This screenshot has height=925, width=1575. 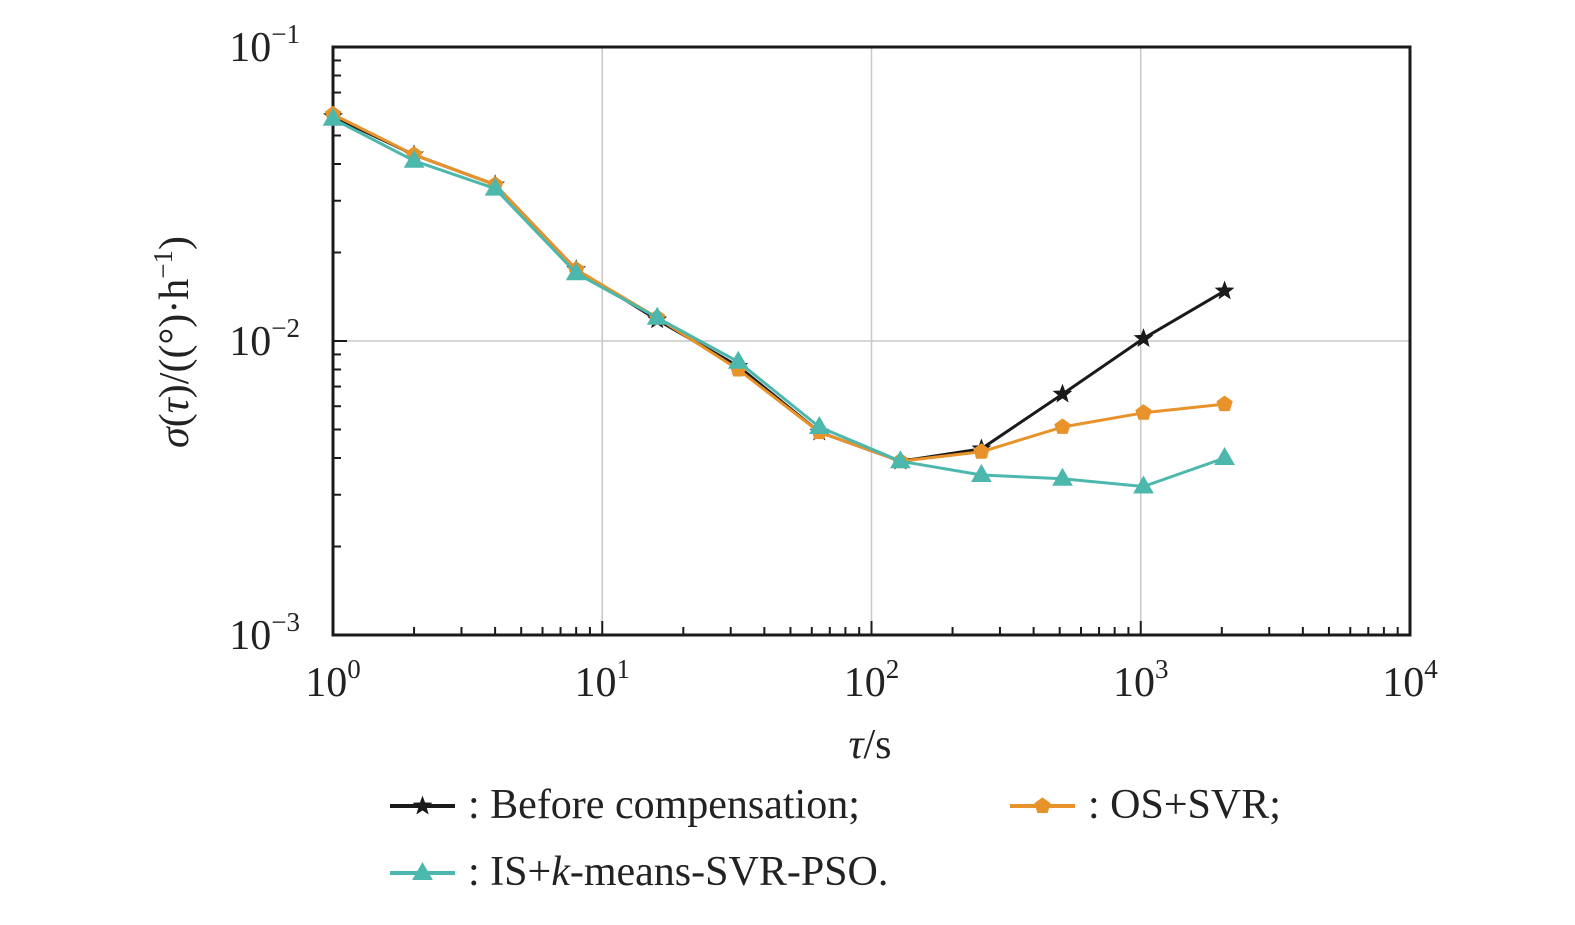 What do you see at coordinates (678, 872) in the screenshot?
I see `legend-label: : IS+k-means-SVR-PSO.` at bounding box center [678, 872].